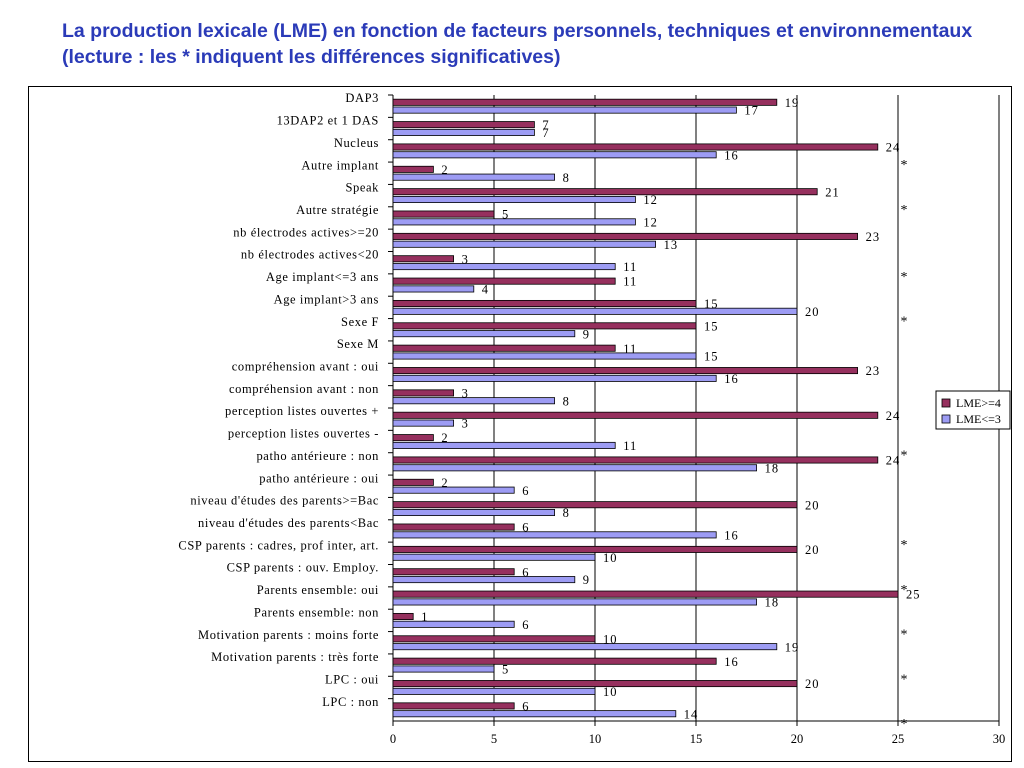  What do you see at coordinates (288, 635) in the screenshot?
I see `category-label: Motivation parents : moins forte` at bounding box center [288, 635].